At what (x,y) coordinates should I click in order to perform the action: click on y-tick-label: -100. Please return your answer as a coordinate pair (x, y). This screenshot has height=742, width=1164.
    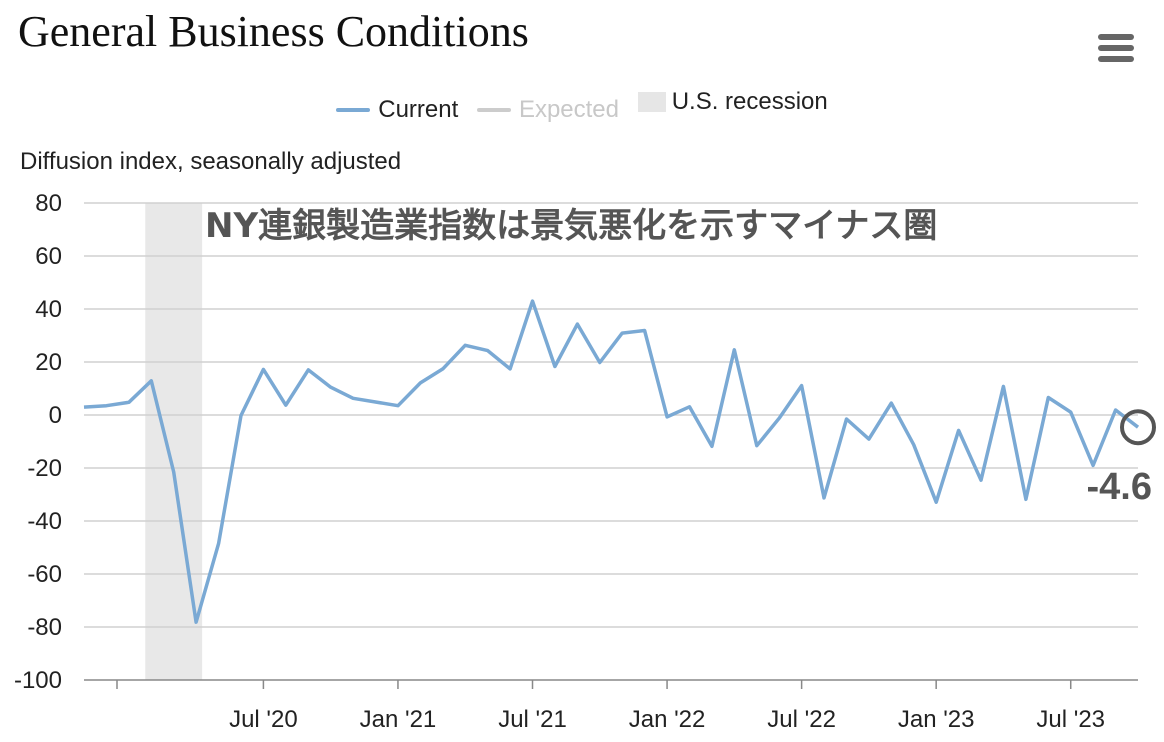
    Looking at the image, I should click on (38, 680).